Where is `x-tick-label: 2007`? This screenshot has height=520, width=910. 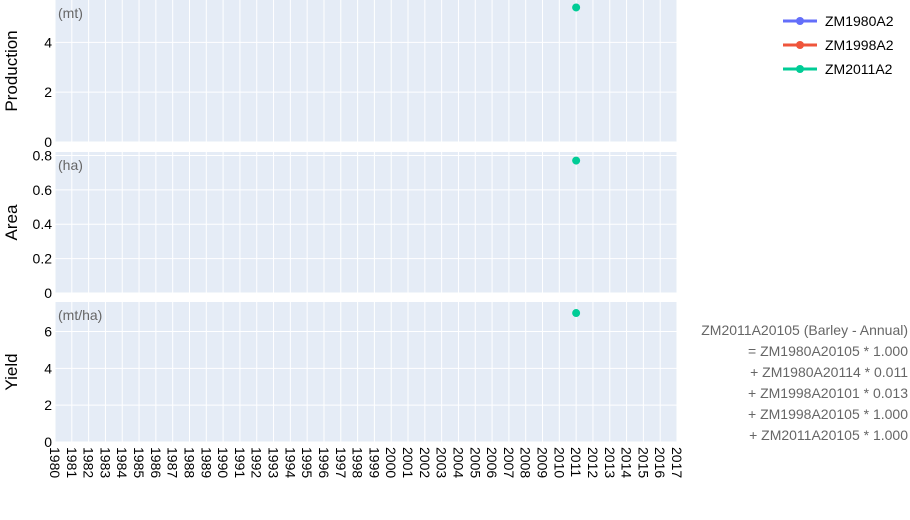
x-tick-label: 2007 is located at coordinates (509, 462).